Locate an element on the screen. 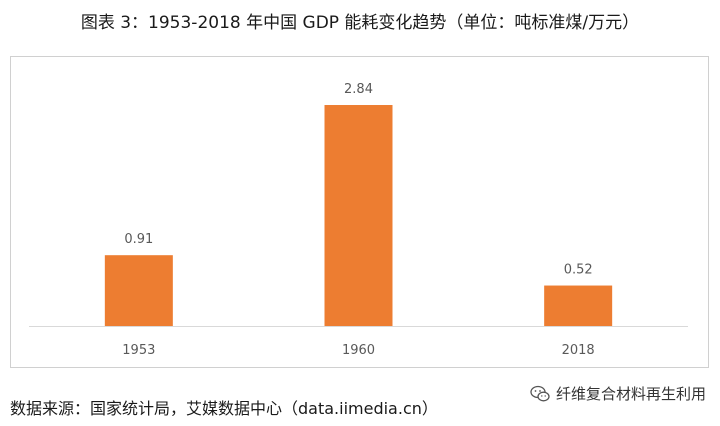  x-tick-label-2018: 2018 is located at coordinates (578, 350).